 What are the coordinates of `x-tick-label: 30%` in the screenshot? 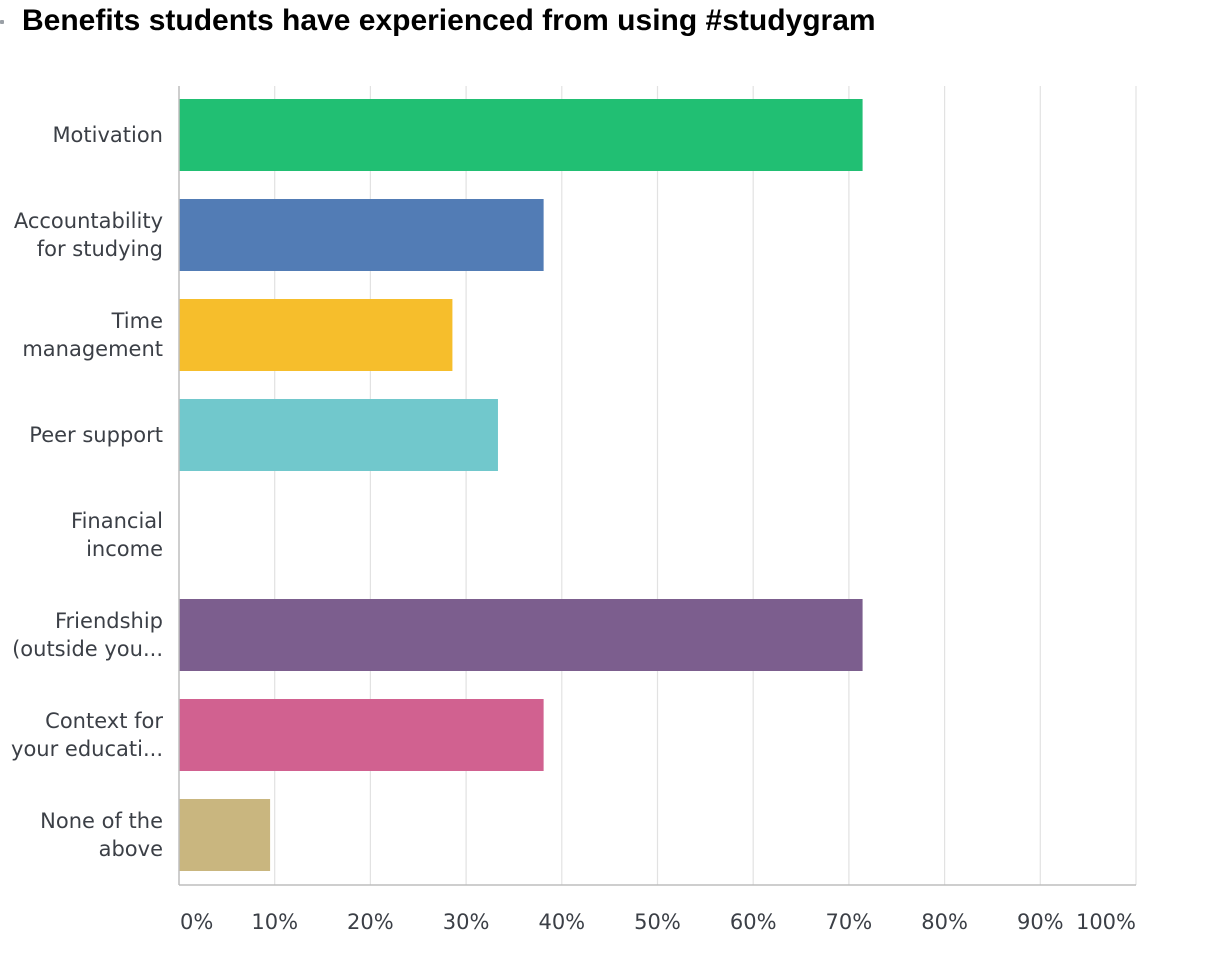 It's located at (466, 922).